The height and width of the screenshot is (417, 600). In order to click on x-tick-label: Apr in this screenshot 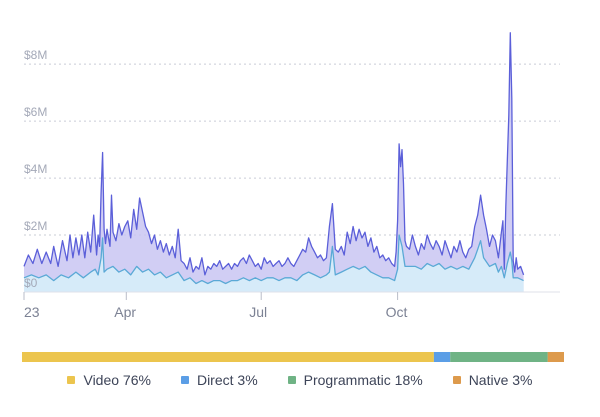, I will do `click(125, 312)`.